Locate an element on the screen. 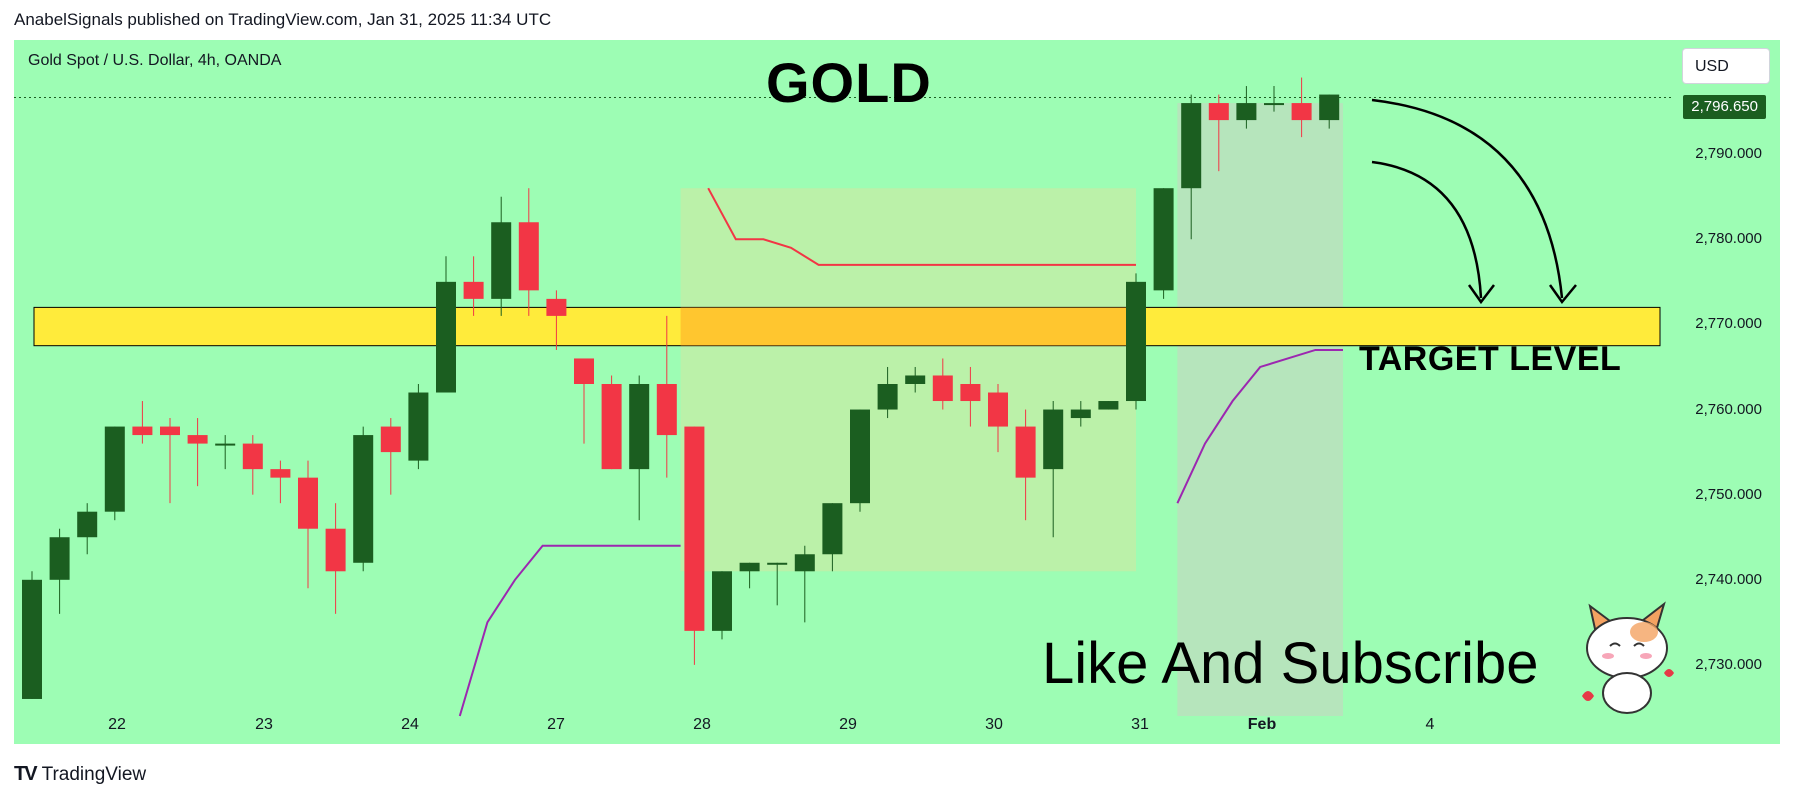  currency-selector: USD is located at coordinates (1726, 66).